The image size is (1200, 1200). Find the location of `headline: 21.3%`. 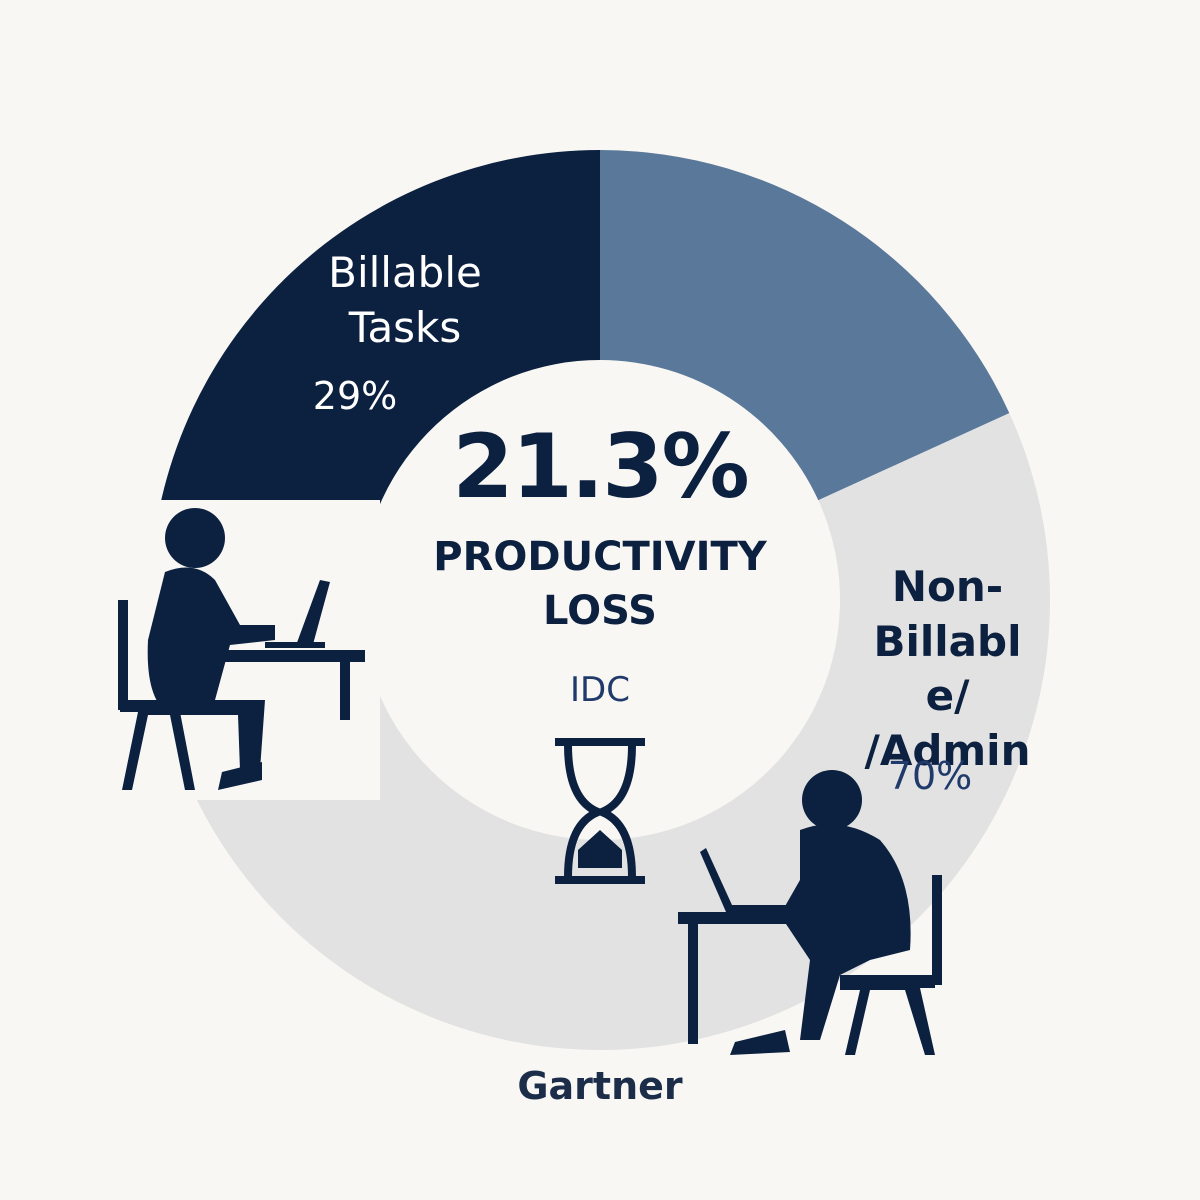

headline: 21.3% is located at coordinates (600, 466).